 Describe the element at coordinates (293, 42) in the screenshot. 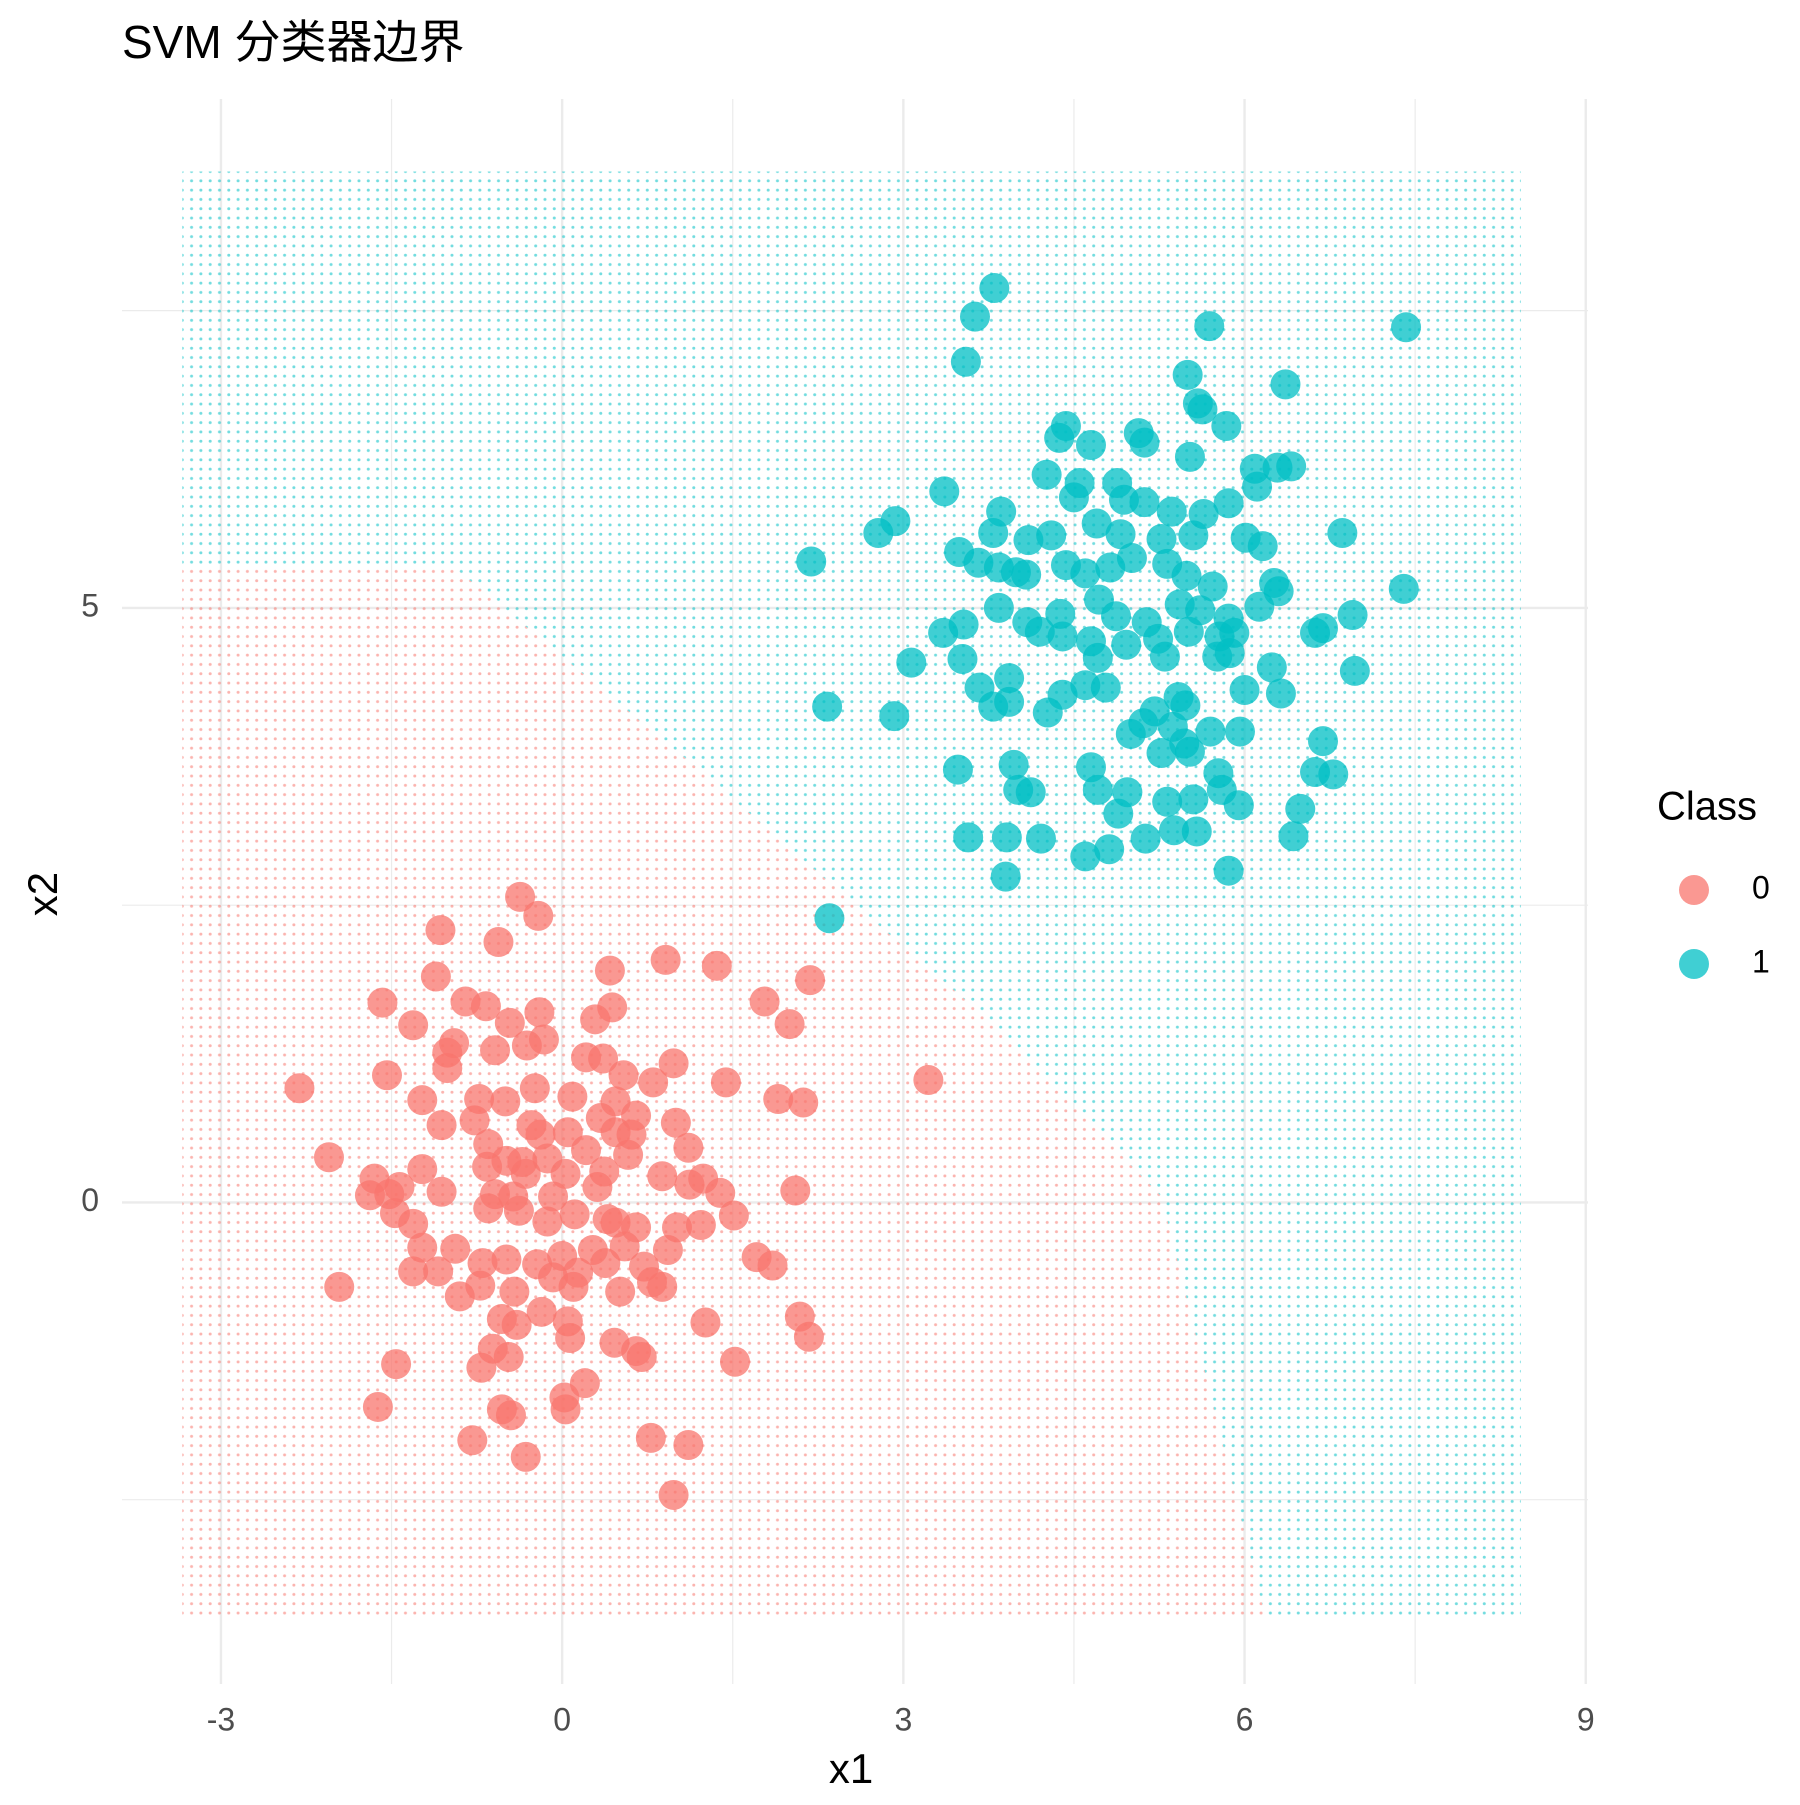

I see `chart-title: SVM 分类器边界` at that location.